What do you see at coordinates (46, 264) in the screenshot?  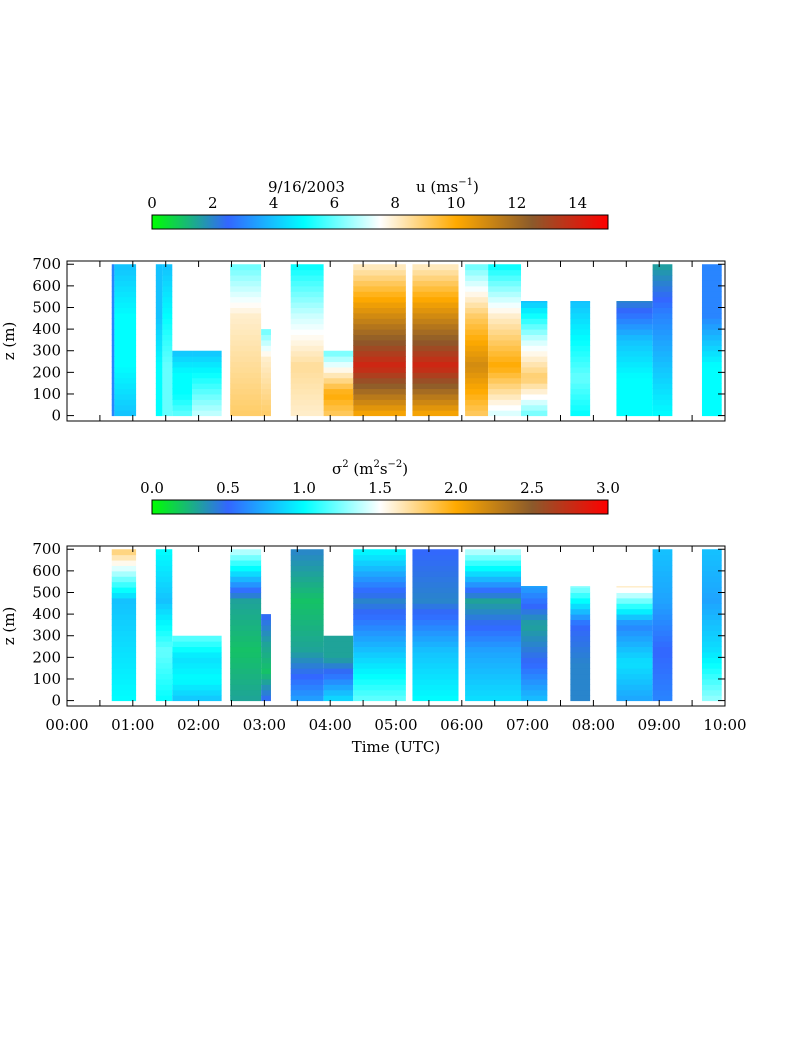 I see `y-tick-label: 700` at bounding box center [46, 264].